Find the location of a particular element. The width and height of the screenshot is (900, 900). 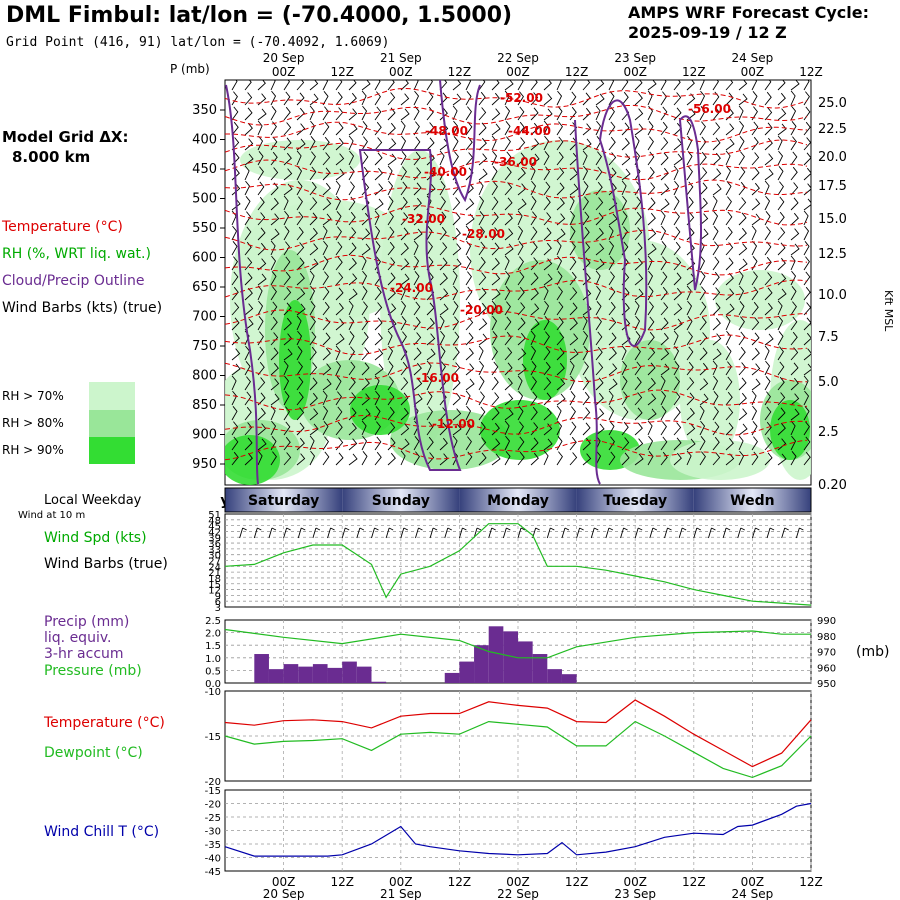

temperature-contour-label-6: -32.00 is located at coordinates (423, 219).